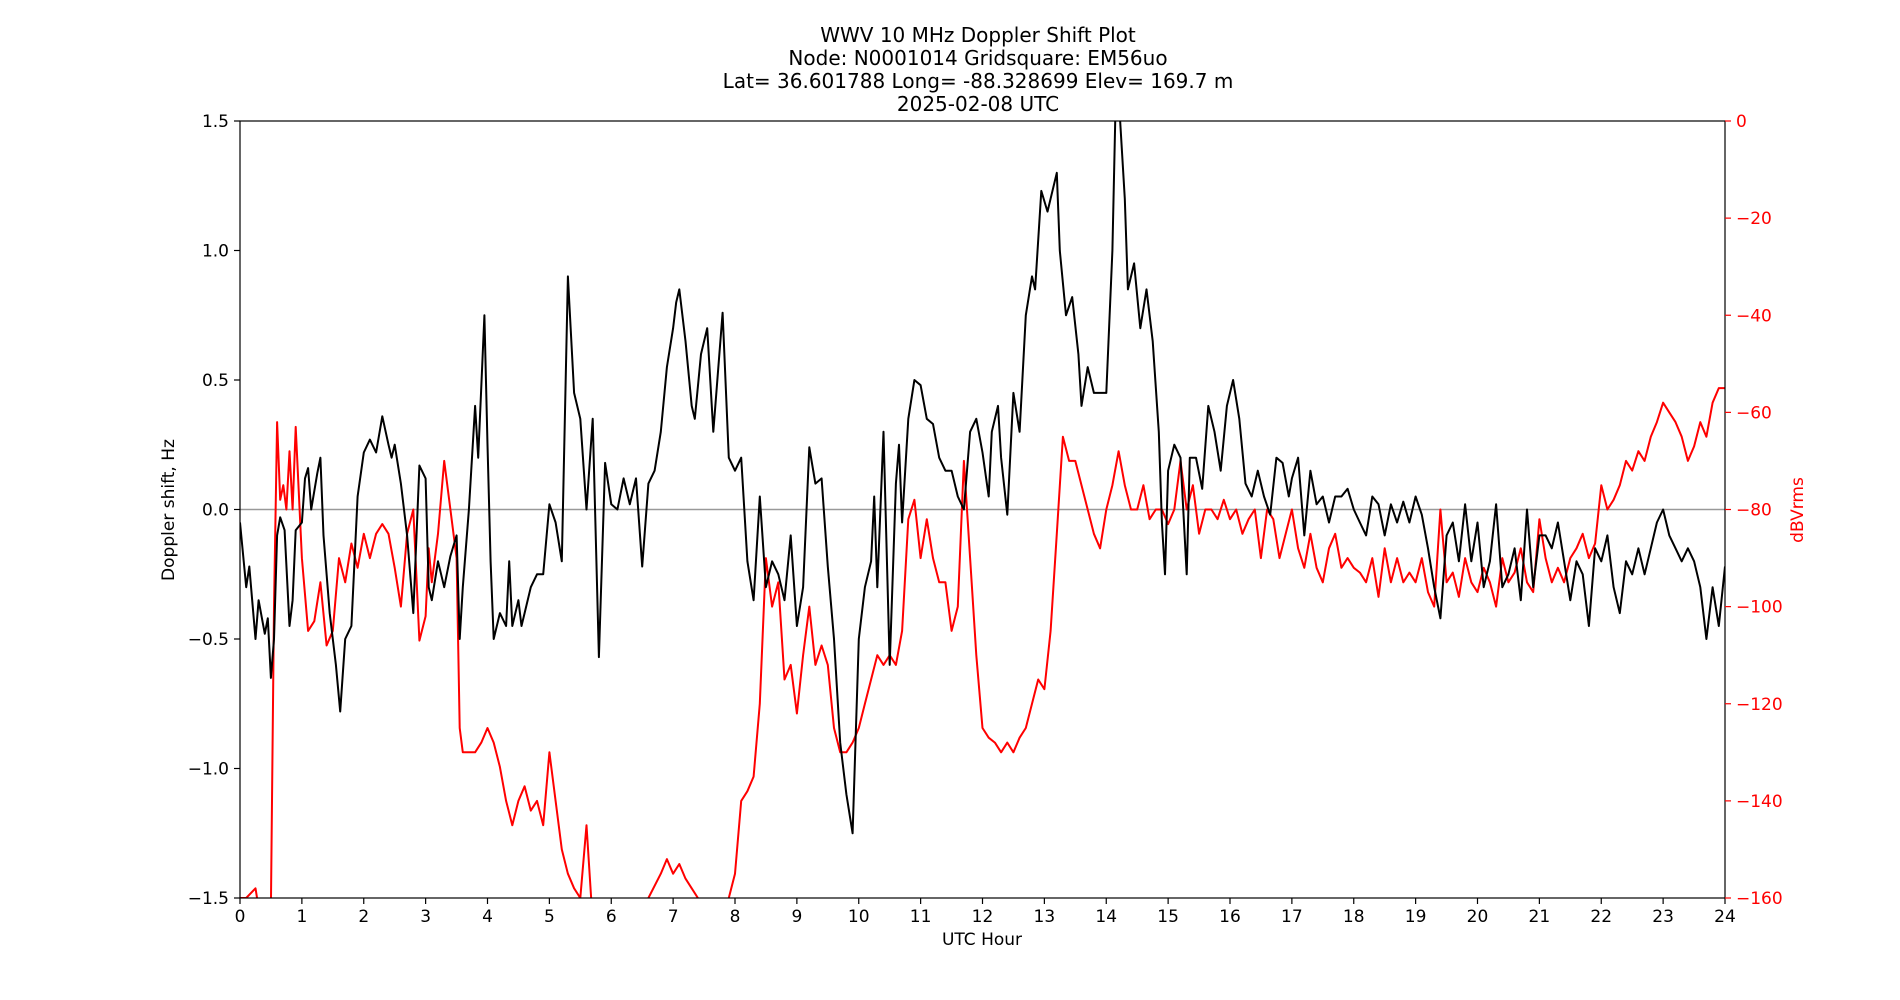 The height and width of the screenshot is (1000, 1900). Describe the element at coordinates (1230, 917) in the screenshot. I see `x-tick-label: 16` at that location.